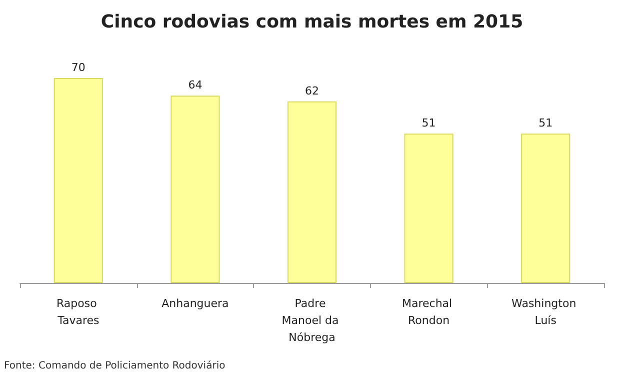  What do you see at coordinates (312, 320) in the screenshot?
I see `x-tick-label: Padre Manoel da Nóbrega` at bounding box center [312, 320].